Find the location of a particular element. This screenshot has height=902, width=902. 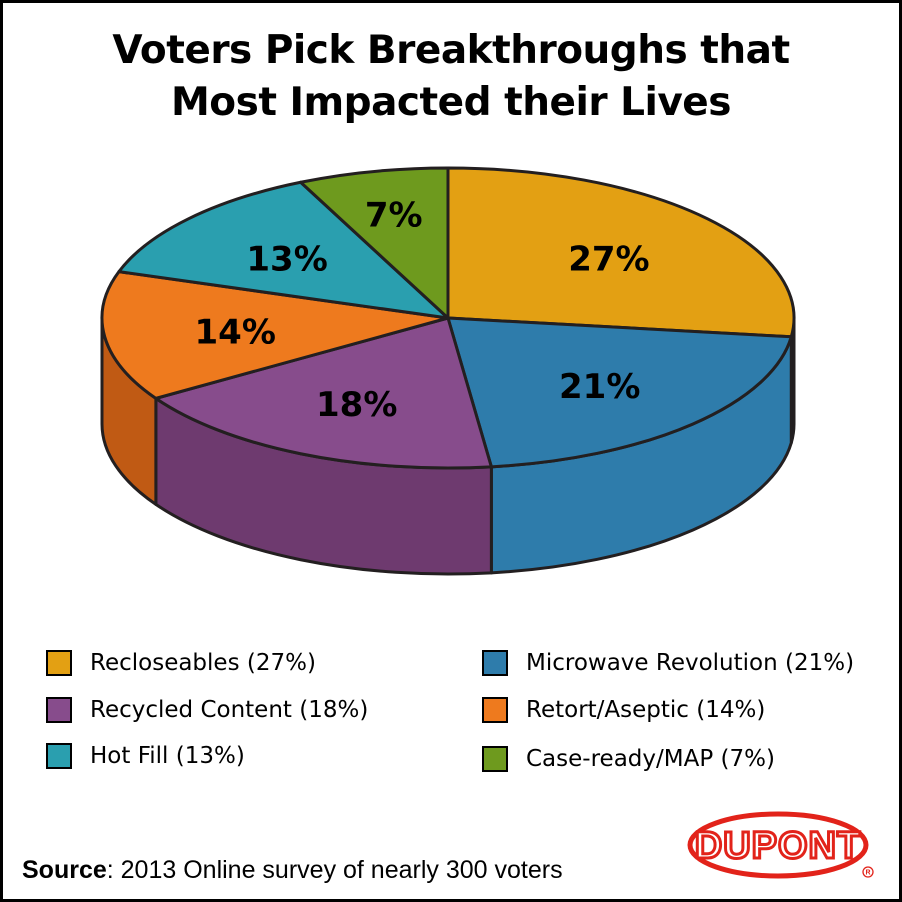

legend-label-microwave-revolution: Microwave Revolution (21%) is located at coordinates (690, 663).